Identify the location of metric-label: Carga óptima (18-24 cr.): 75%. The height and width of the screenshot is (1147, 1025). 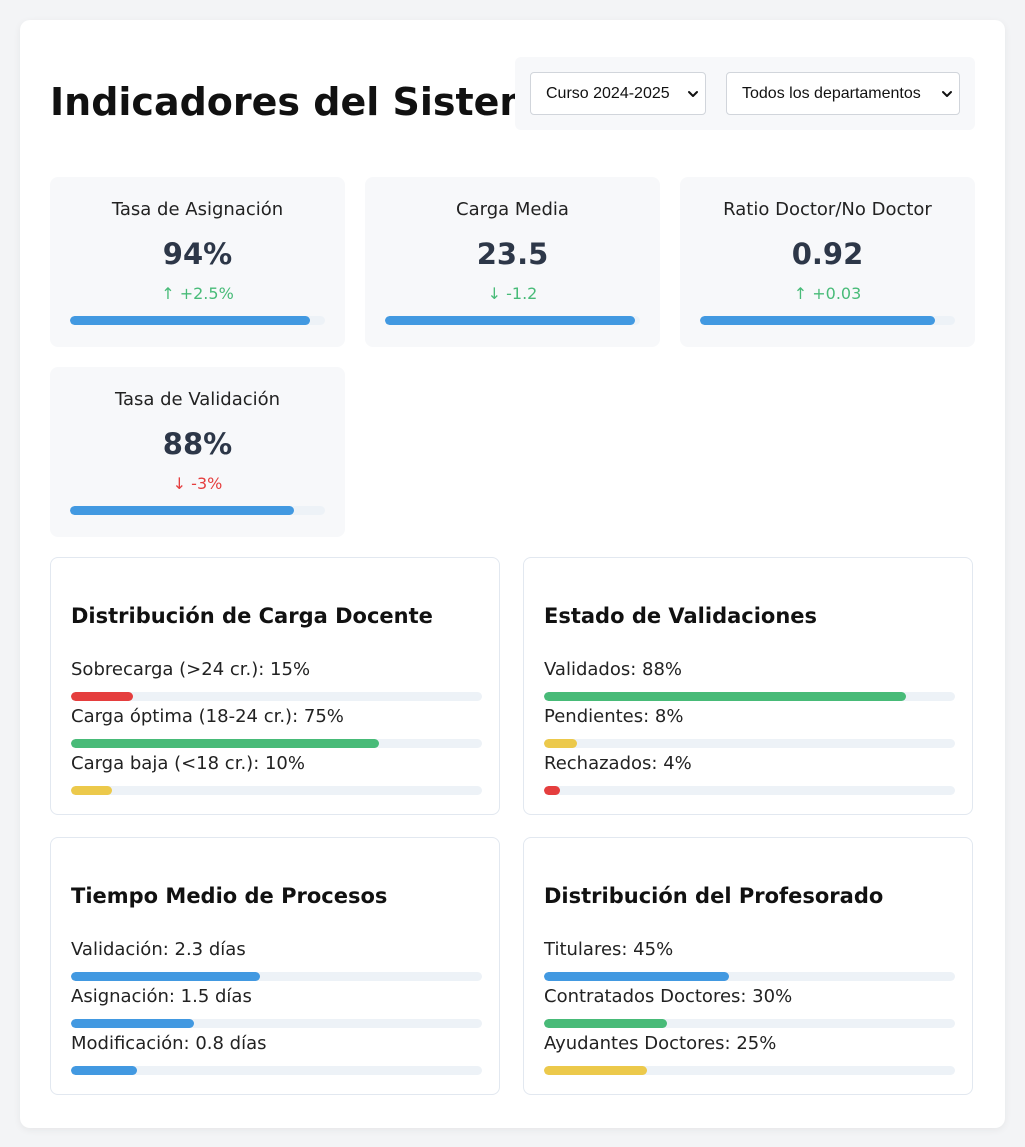
(207, 716).